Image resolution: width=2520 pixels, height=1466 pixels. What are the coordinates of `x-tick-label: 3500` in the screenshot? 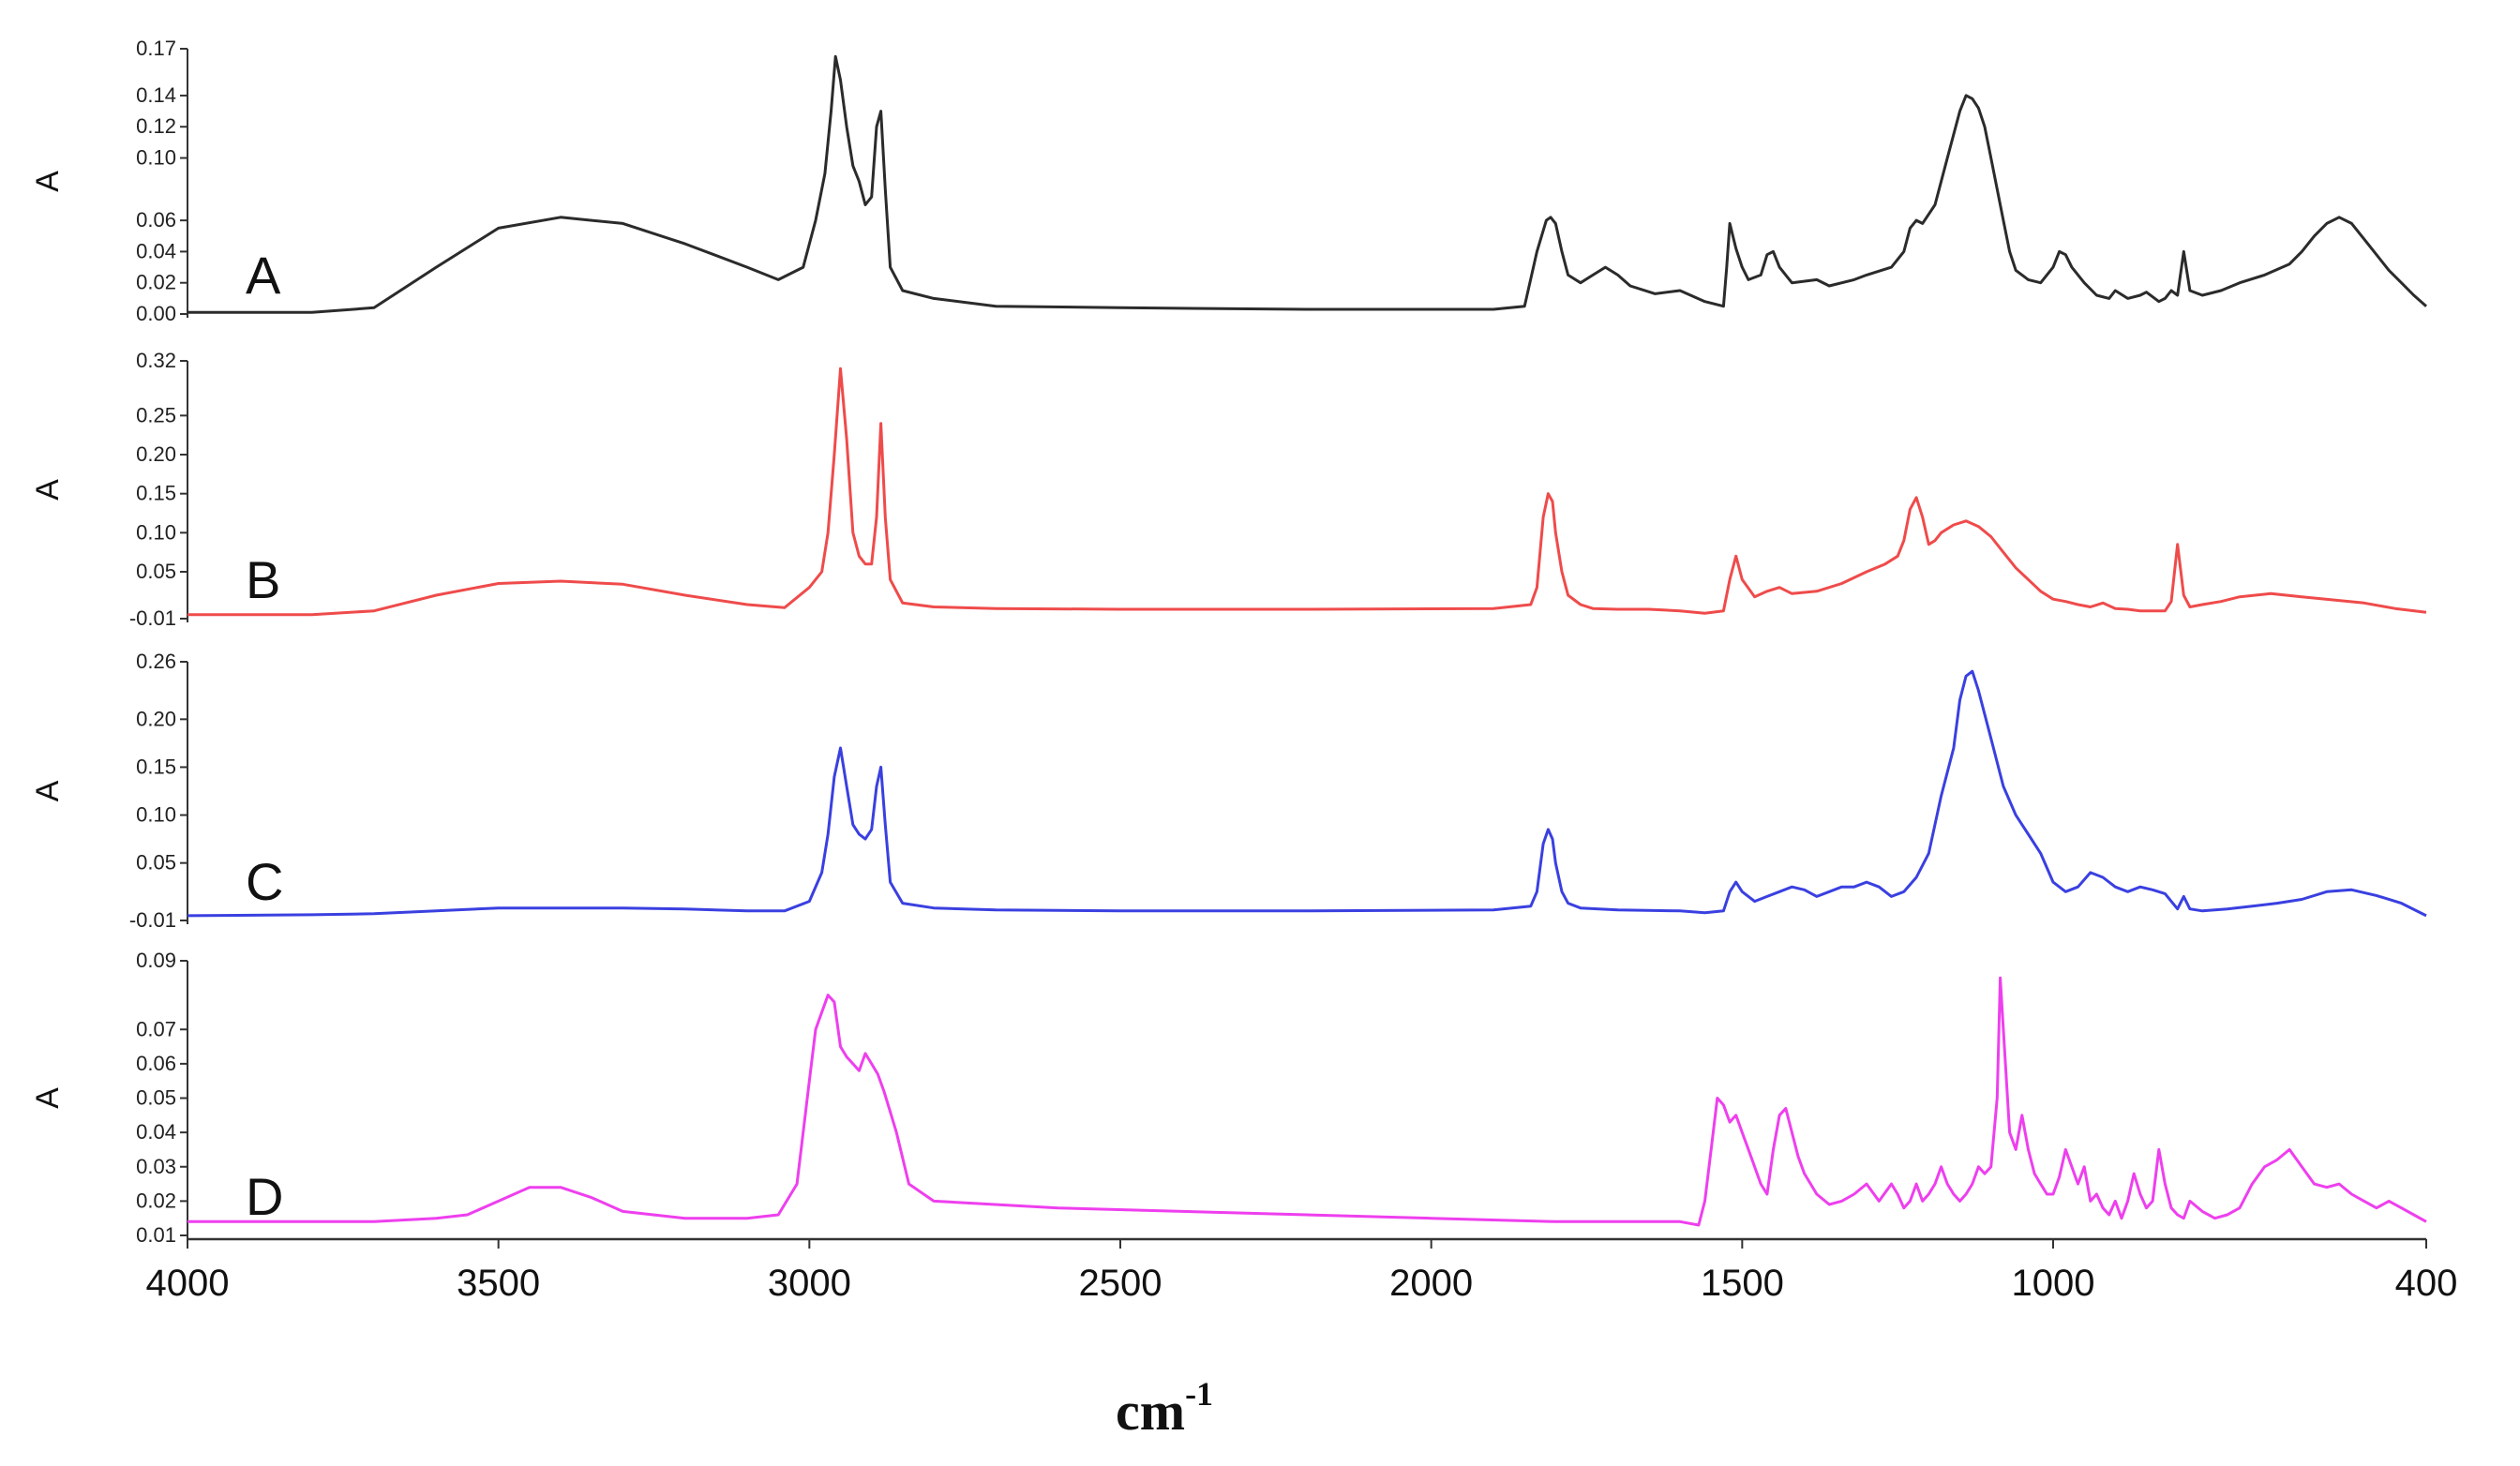 It's located at (498, 1283).